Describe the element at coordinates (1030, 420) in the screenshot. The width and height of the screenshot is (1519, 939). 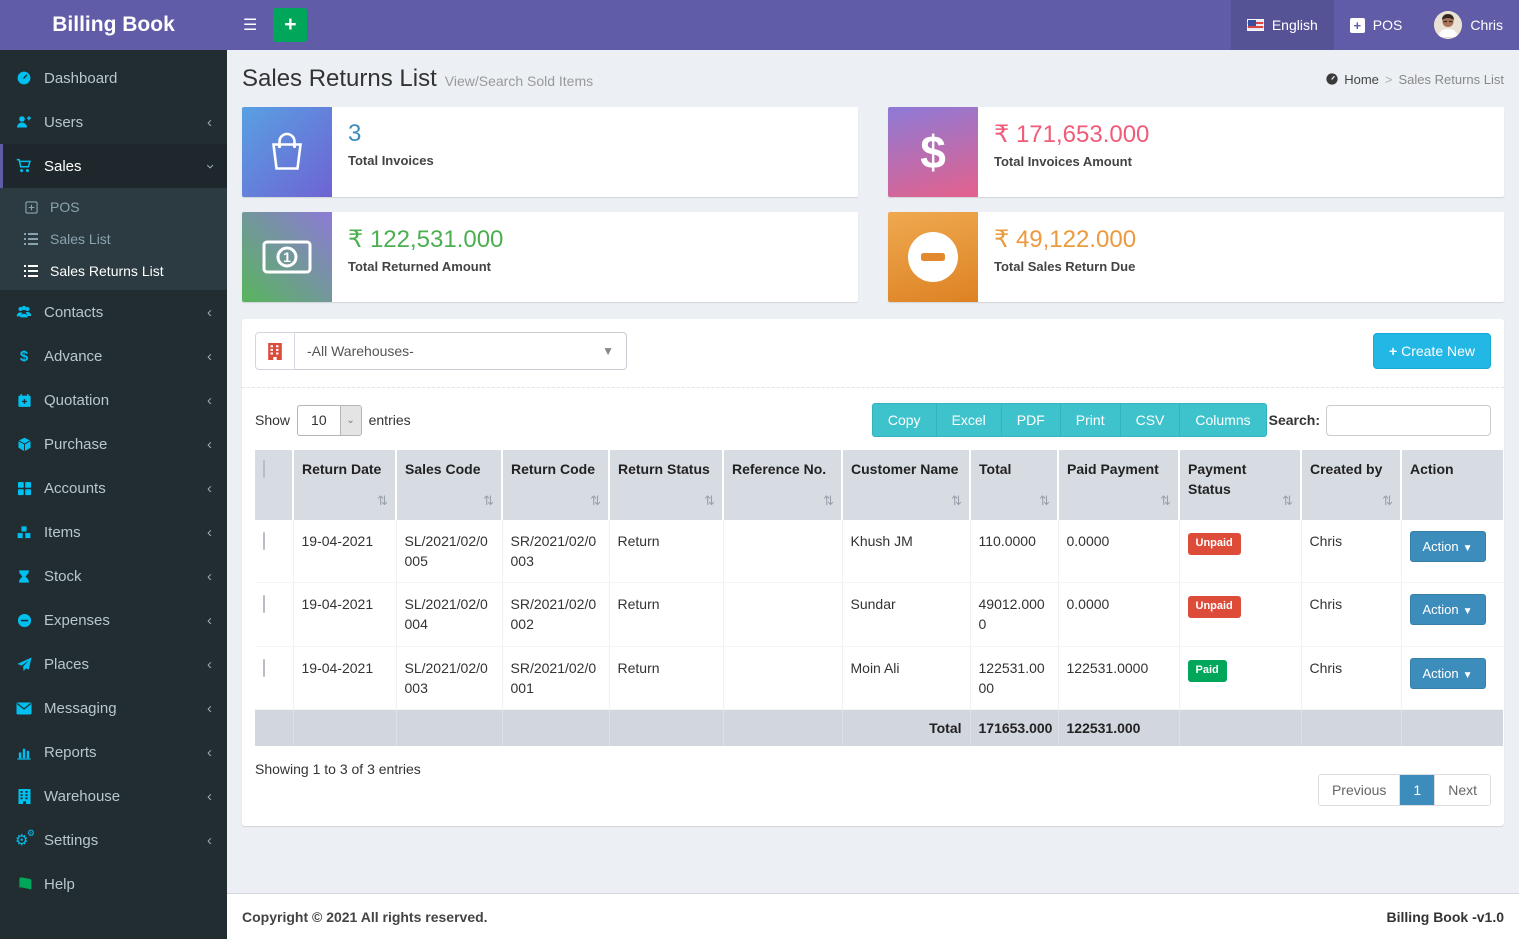
I see `export-pdf-button: PDF` at that location.